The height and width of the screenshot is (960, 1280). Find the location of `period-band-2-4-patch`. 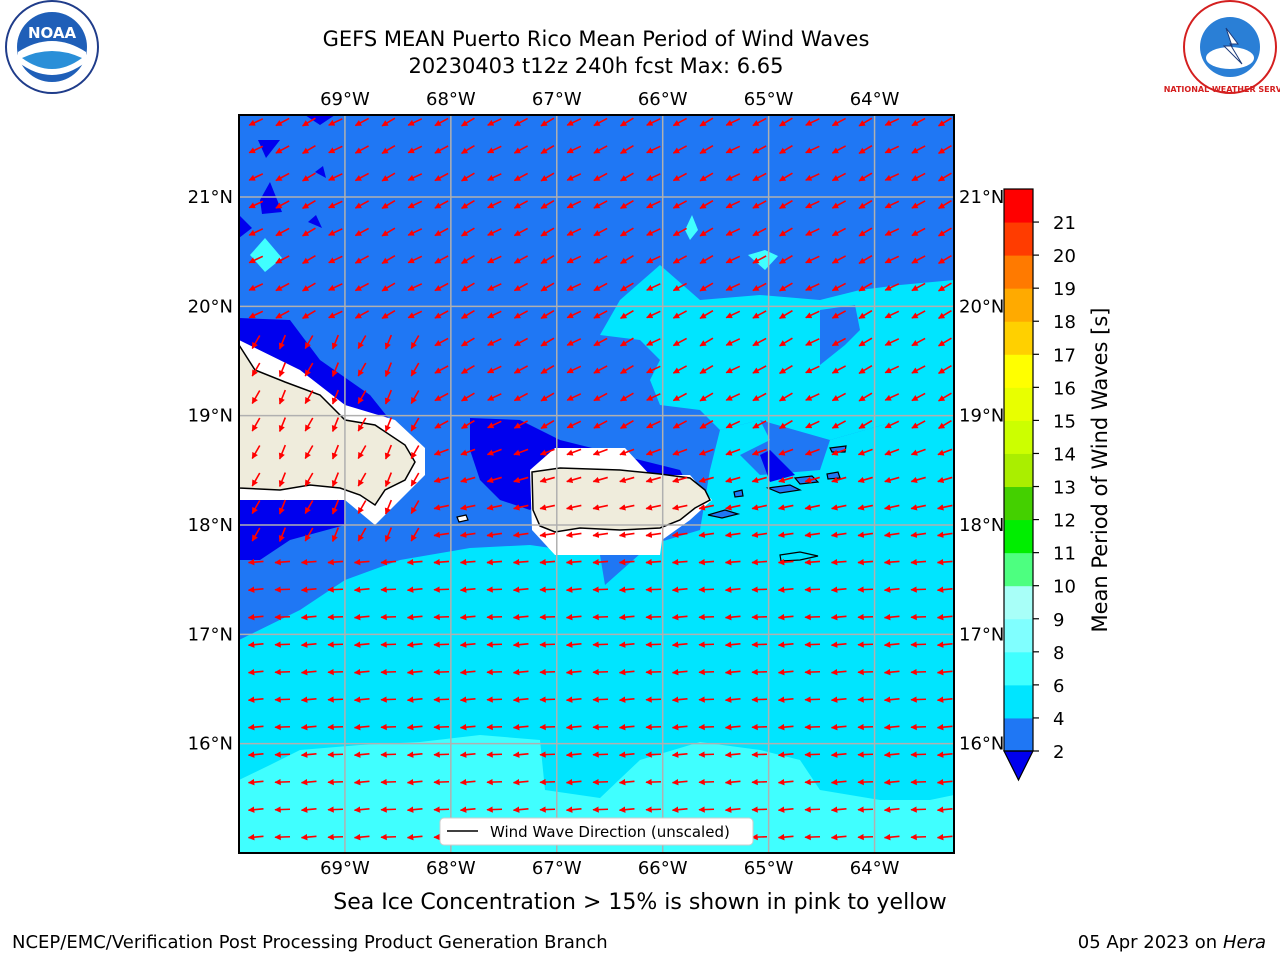

period-band-2-4-patch is located at coordinates (840, 335).